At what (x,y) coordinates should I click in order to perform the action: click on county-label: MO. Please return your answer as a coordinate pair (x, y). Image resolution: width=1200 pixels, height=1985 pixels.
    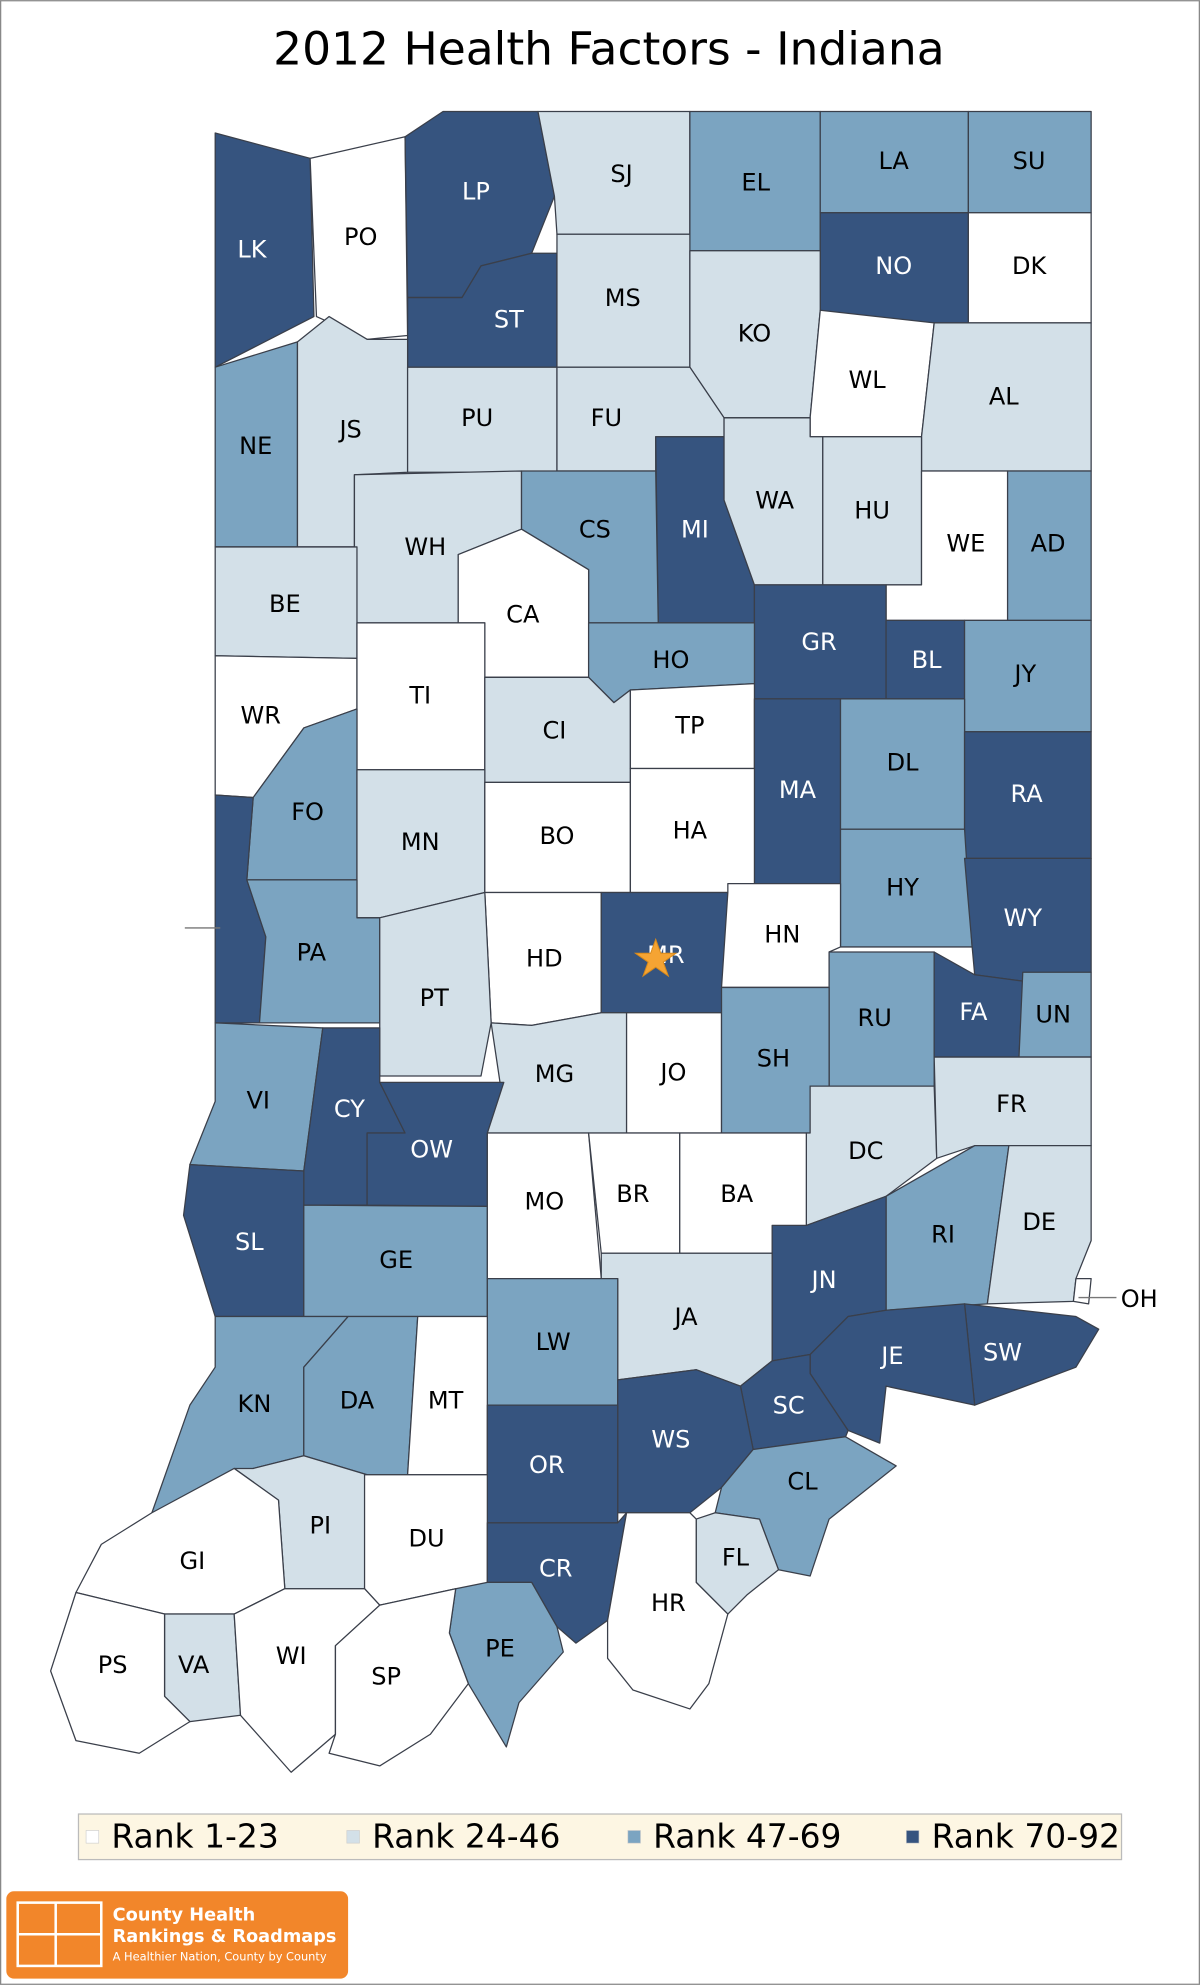
    Looking at the image, I should click on (544, 1202).